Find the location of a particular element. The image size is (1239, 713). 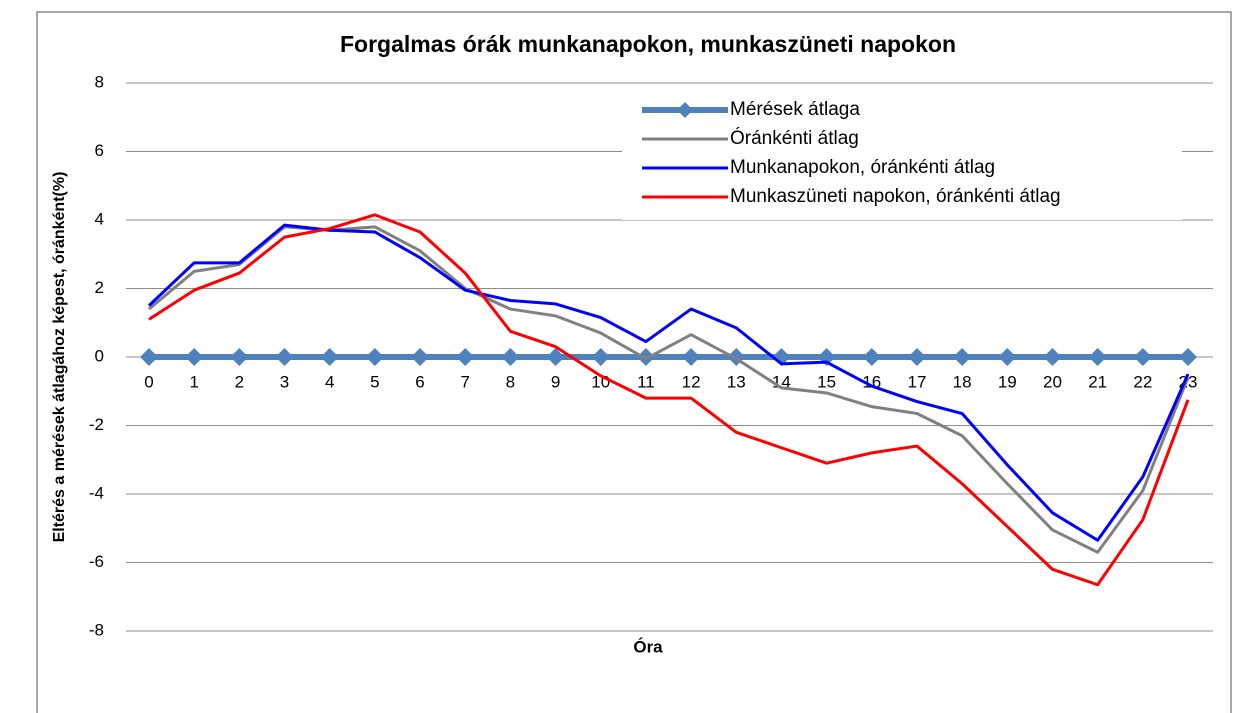

legend-label: Munkanapokon, óránkénti átlag is located at coordinates (862, 167).